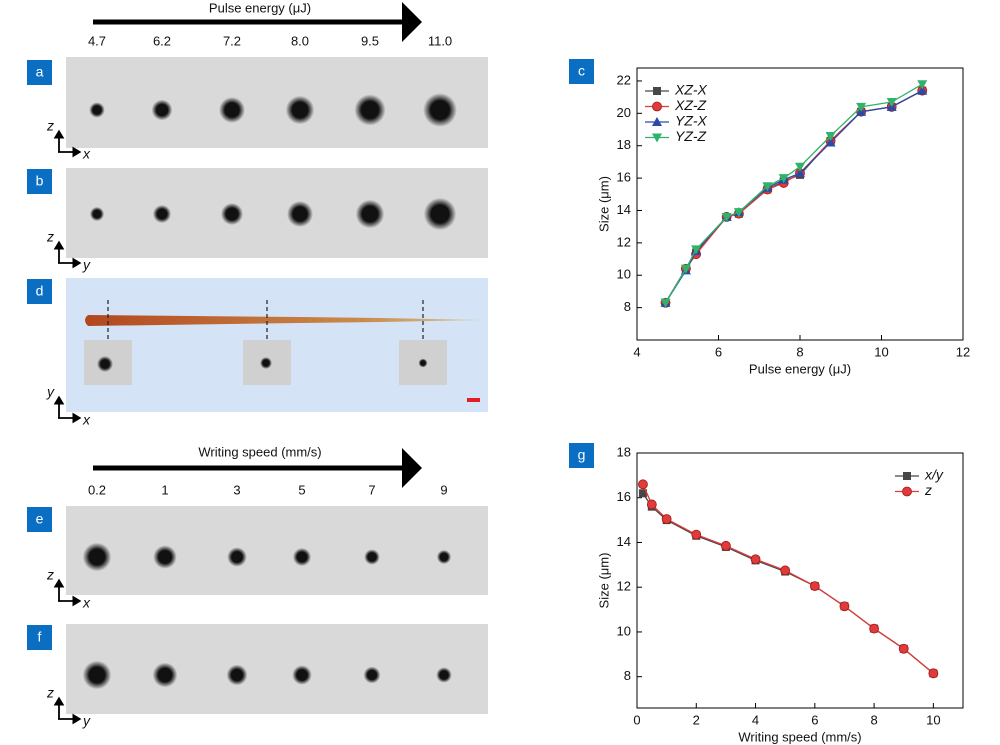 This screenshot has width=1000, height=745. I want to click on panel-label: g, so click(582, 455).